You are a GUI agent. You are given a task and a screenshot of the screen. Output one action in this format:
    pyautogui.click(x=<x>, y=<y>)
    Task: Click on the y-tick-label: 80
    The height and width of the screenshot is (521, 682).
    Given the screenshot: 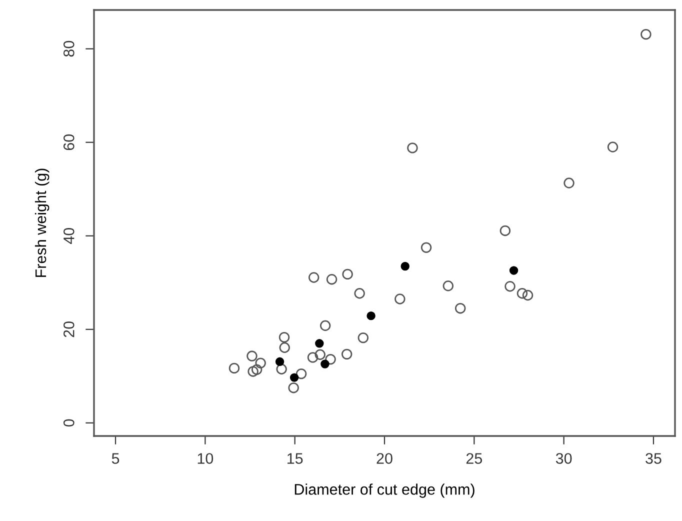 What is the action you would take?
    pyautogui.click(x=68, y=48)
    